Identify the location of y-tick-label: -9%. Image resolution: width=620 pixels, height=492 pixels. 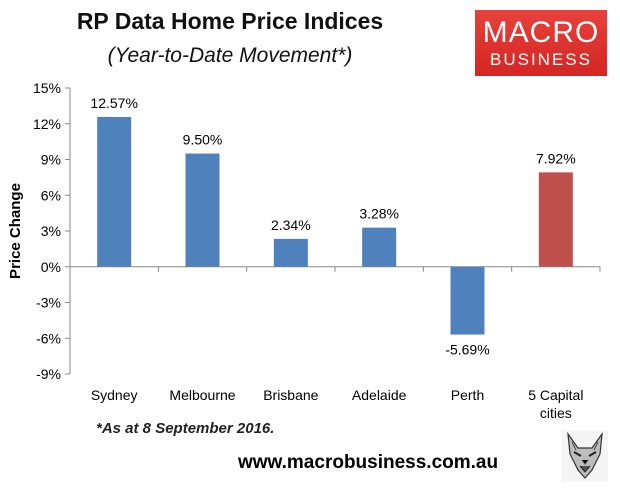
(48, 374).